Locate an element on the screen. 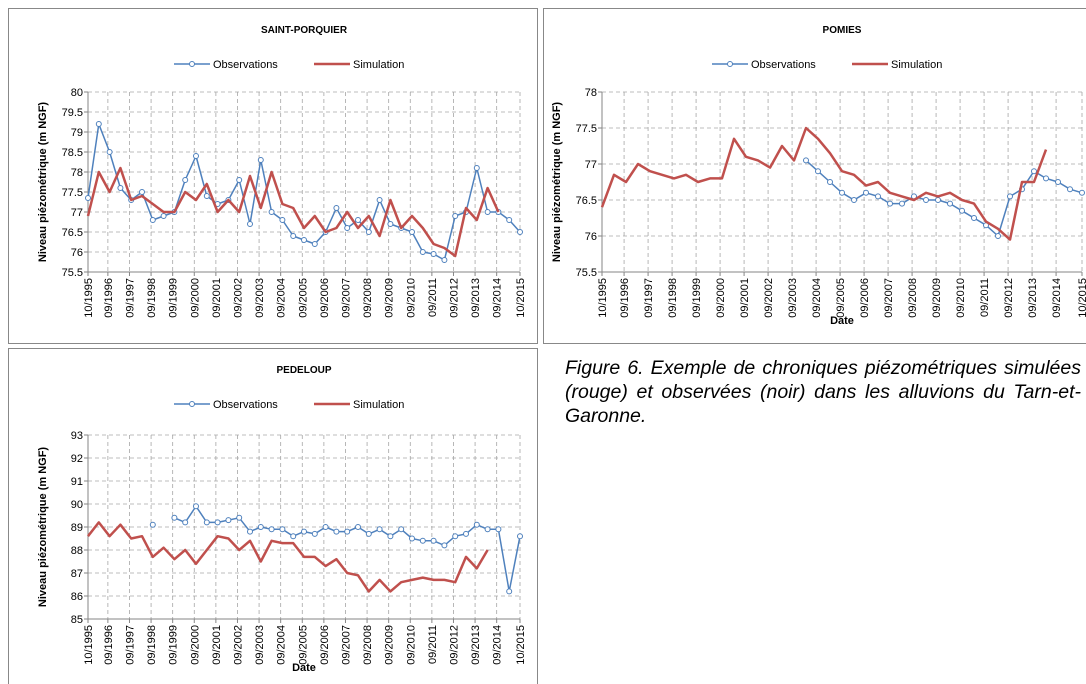  x-tick-label: 10/2015 is located at coordinates (1081, 298).